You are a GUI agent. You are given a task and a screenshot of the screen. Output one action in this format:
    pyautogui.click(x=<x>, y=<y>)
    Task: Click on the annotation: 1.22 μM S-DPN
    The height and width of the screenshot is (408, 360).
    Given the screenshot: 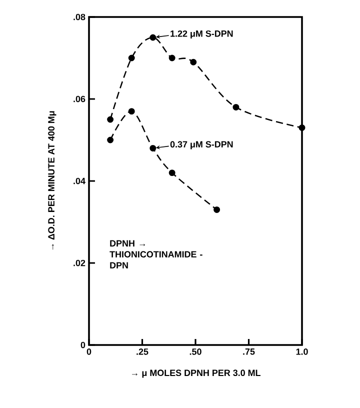 What is the action you would take?
    pyautogui.click(x=201, y=34)
    